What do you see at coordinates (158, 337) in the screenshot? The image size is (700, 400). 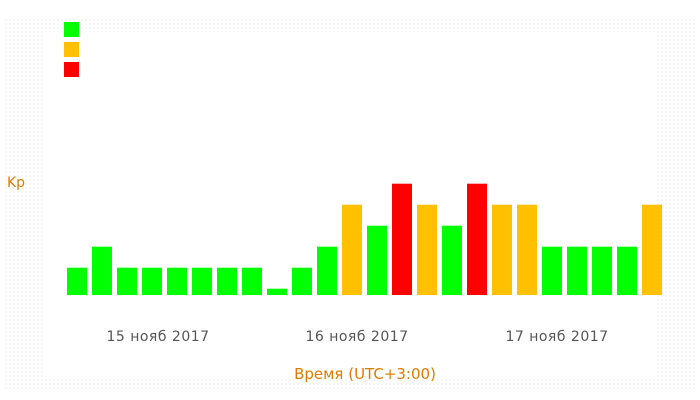 I see `date-label-1: 15 нояб 2017` at bounding box center [158, 337].